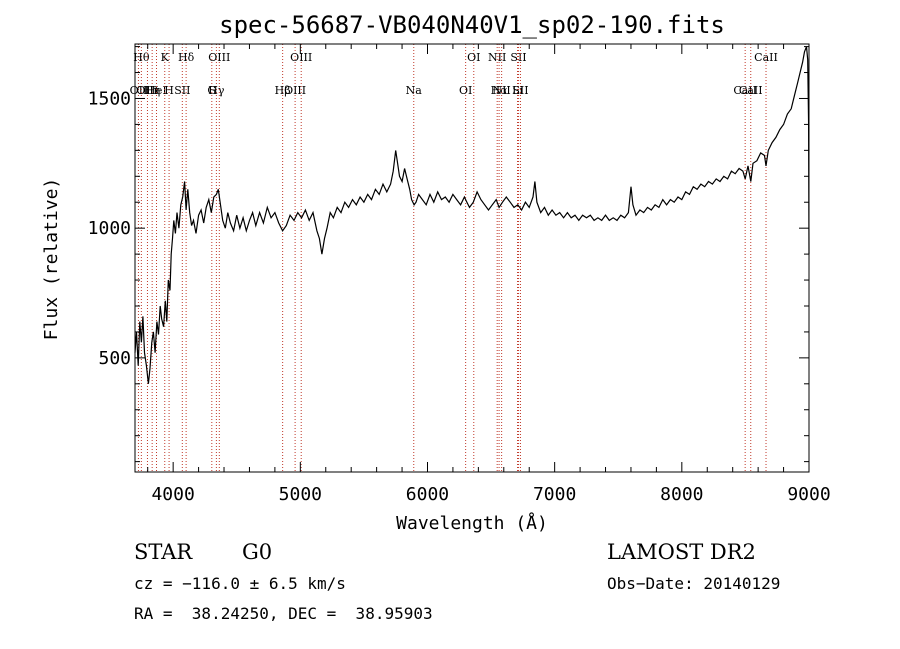  I want to click on line-marker-label: Hα, so click(500, 90).